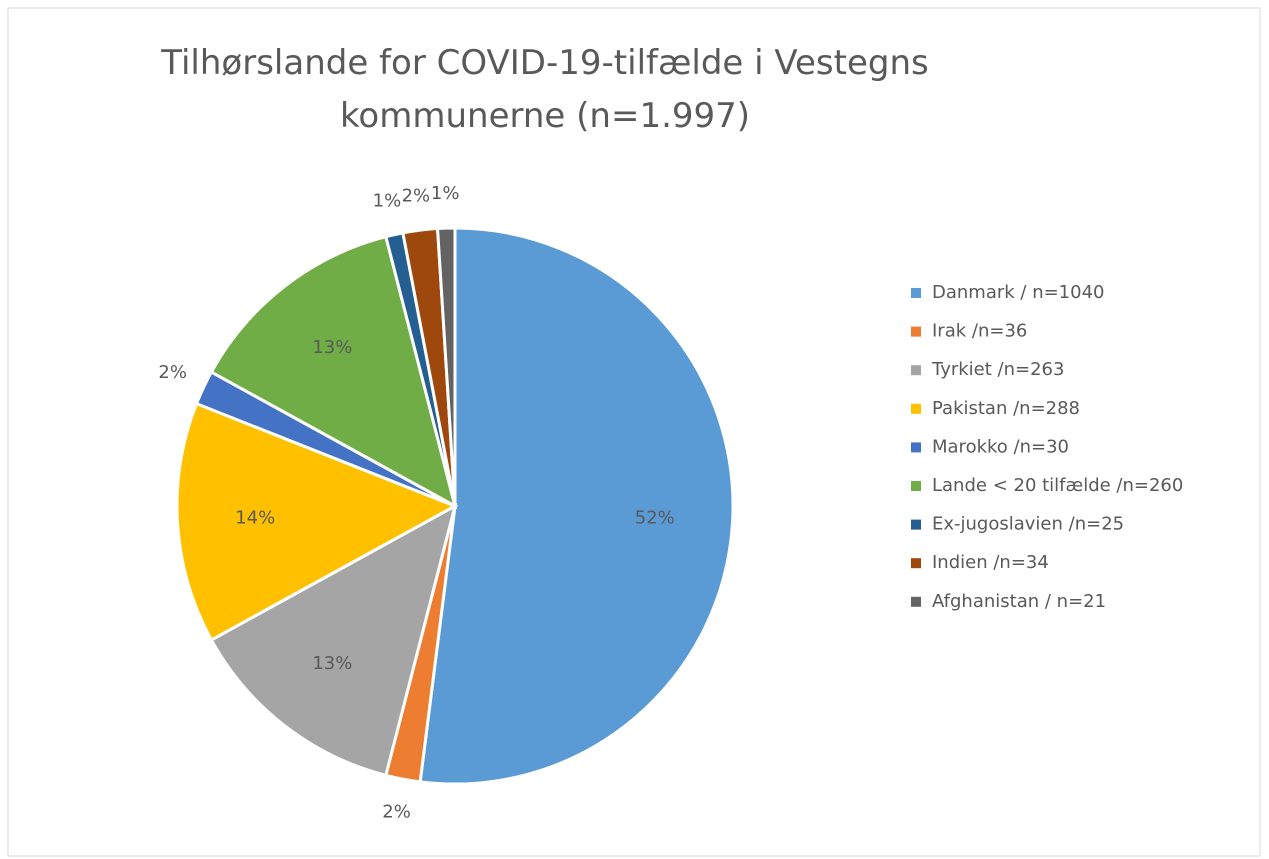  I want to click on legend-label: Ex-jugoslavien /n=25, so click(1028, 524).